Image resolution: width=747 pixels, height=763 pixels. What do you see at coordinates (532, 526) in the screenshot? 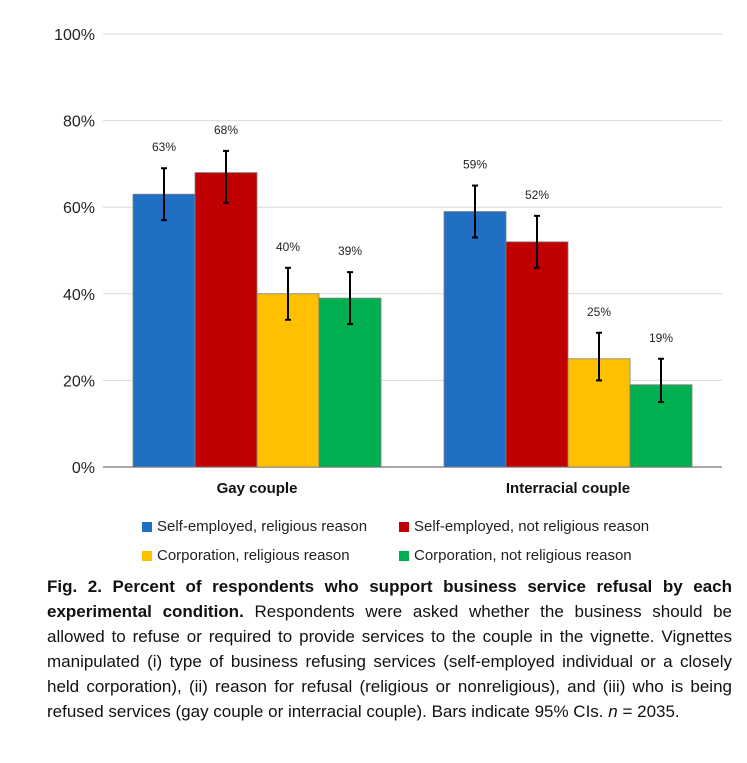
I see `legend-label: Self-employed, not religious reason` at bounding box center [532, 526].